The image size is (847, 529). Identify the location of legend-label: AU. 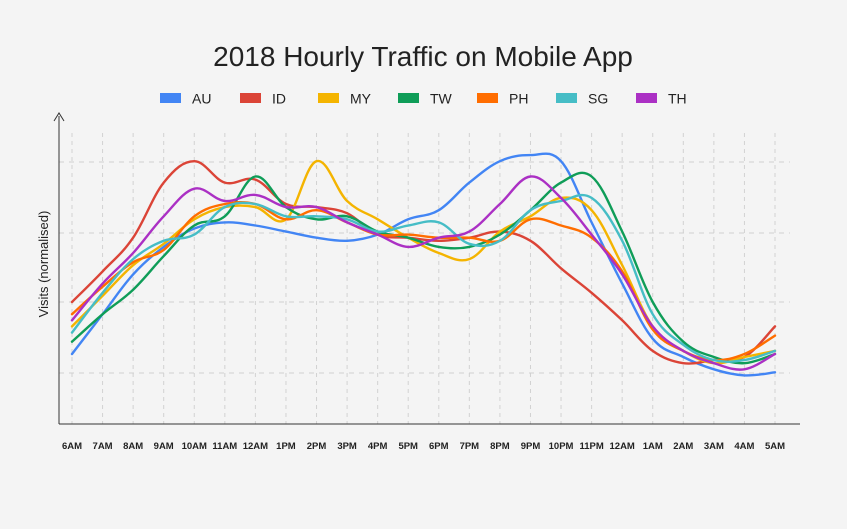
(201, 99).